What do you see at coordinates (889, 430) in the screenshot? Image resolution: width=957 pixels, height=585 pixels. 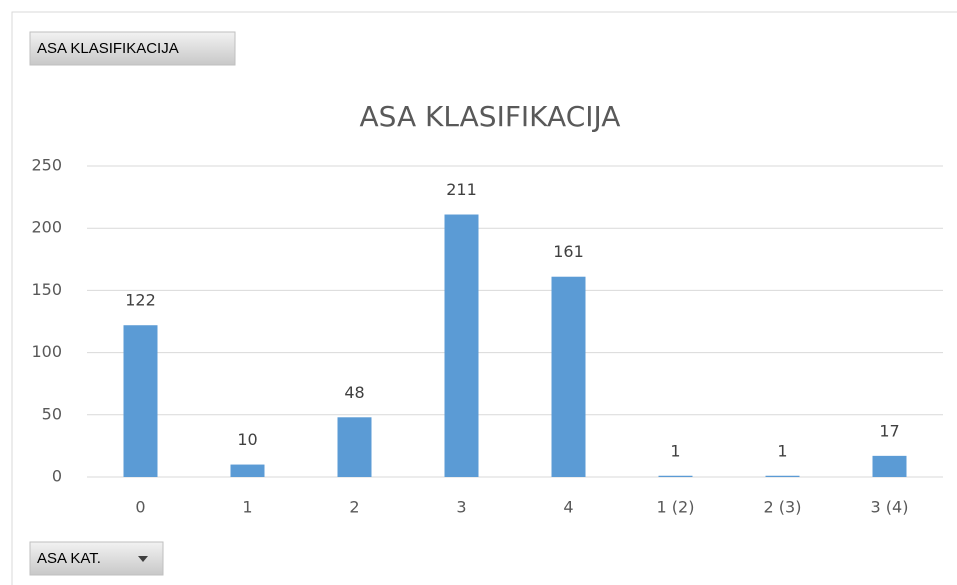 I see `data-label: 17` at bounding box center [889, 430].